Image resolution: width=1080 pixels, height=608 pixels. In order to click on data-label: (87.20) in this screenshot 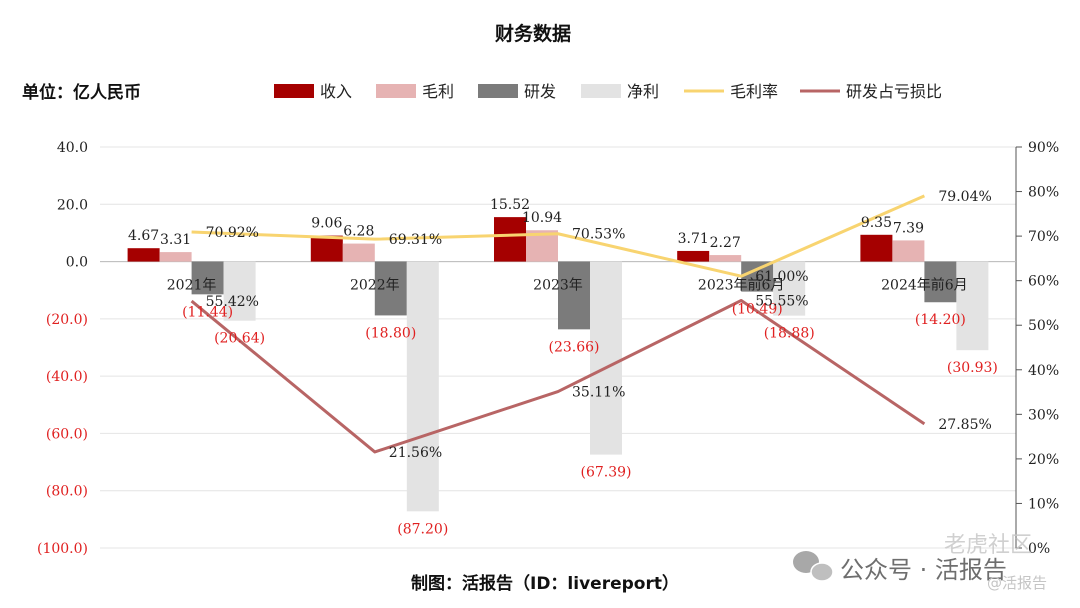, I will do `click(422, 529)`.